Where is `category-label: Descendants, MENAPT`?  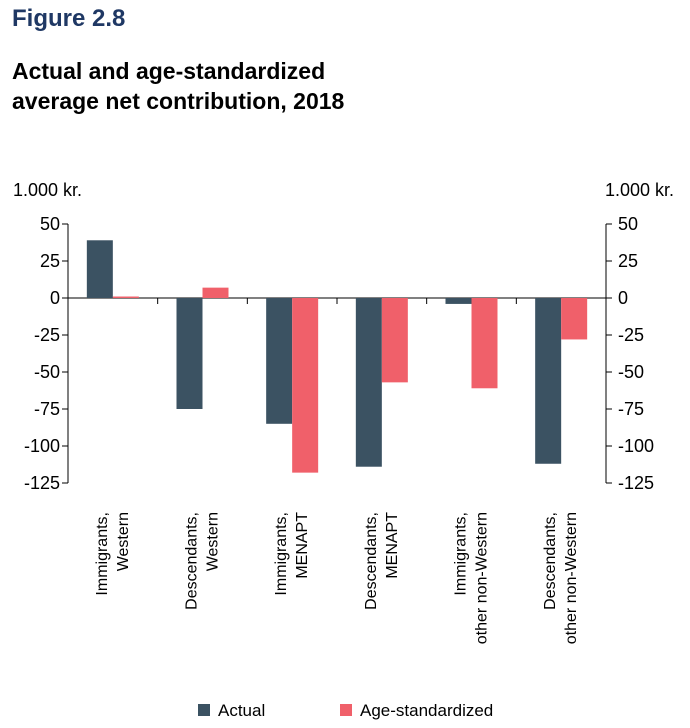 category-label: Descendants, MENAPT is located at coordinates (382, 561).